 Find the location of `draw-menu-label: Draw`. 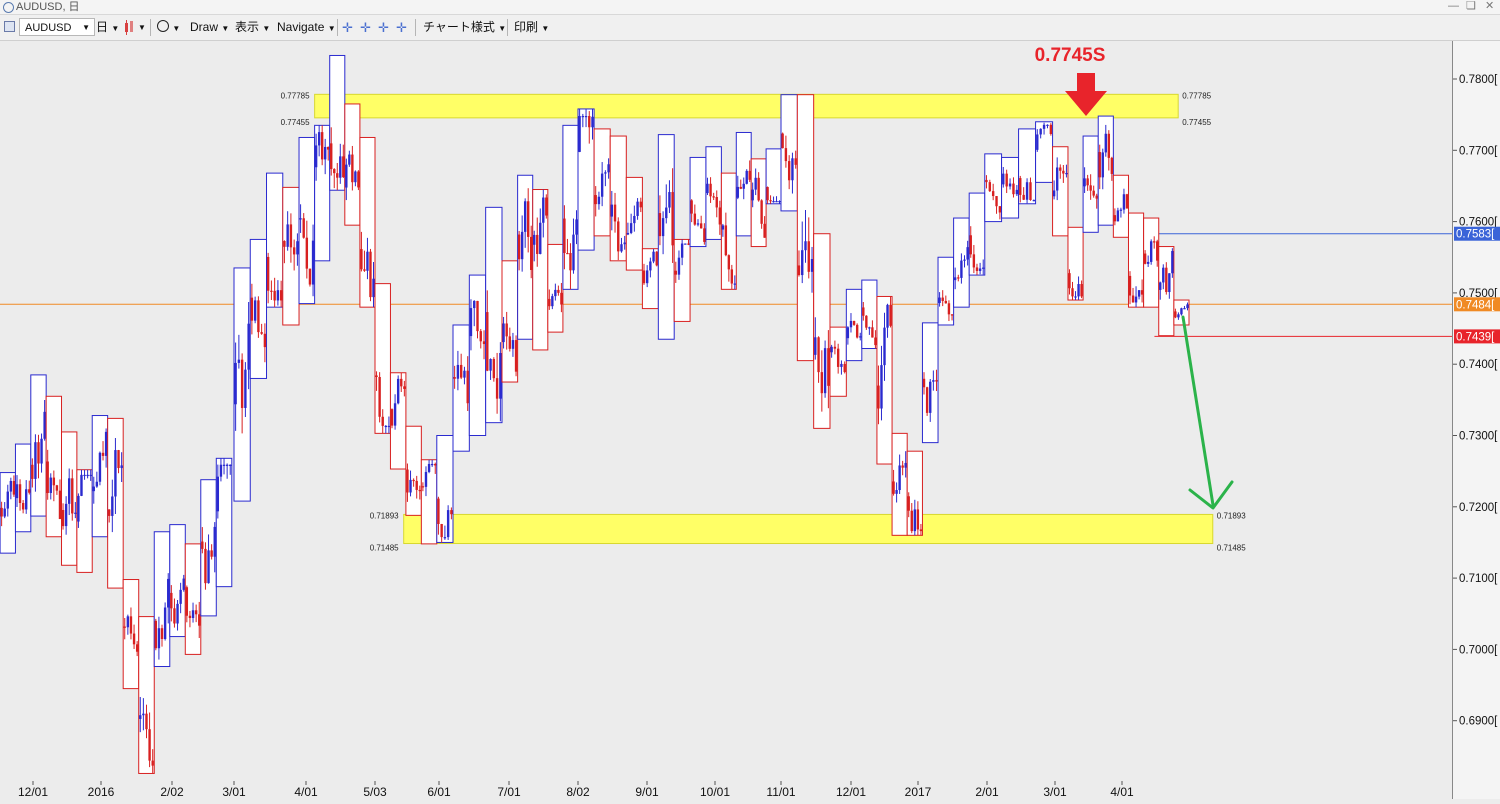

draw-menu-label: Draw is located at coordinates (204, 27).